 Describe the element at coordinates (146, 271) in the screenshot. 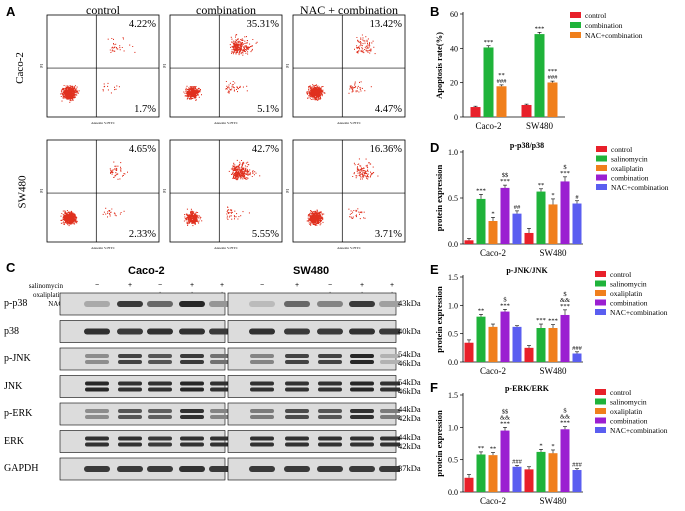

I see `wb-group-title-caco2: Caco-2` at that location.